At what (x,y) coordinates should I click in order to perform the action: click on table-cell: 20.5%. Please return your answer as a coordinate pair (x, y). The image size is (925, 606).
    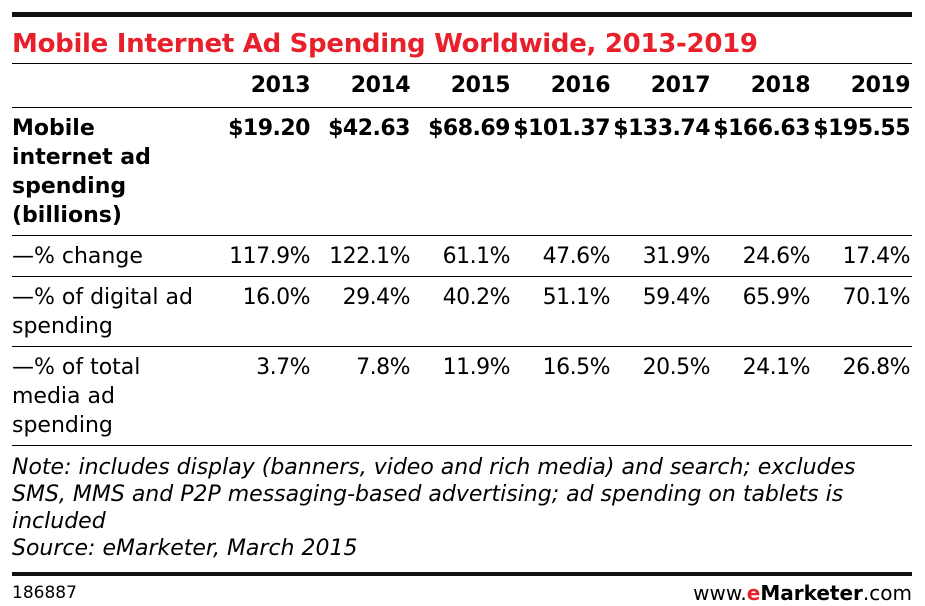
    Looking at the image, I should click on (662, 395).